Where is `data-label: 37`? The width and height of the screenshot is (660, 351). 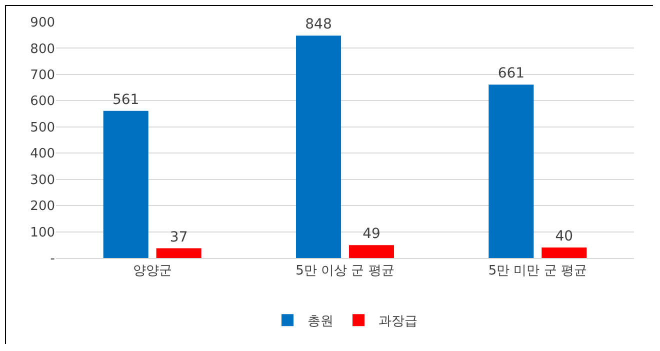 data-label: 37 is located at coordinates (179, 237).